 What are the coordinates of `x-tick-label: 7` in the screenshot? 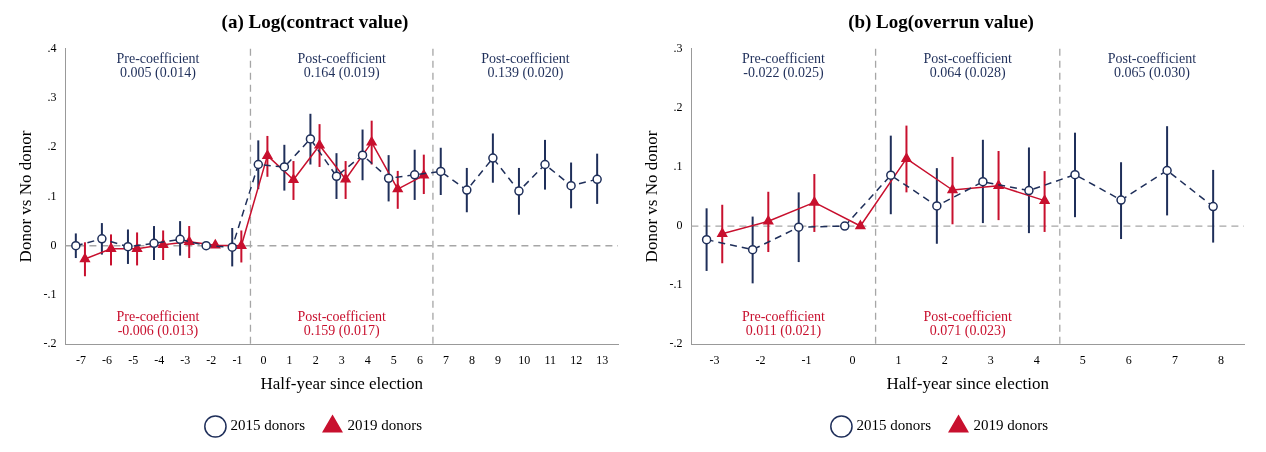 It's located at (1174, 359).